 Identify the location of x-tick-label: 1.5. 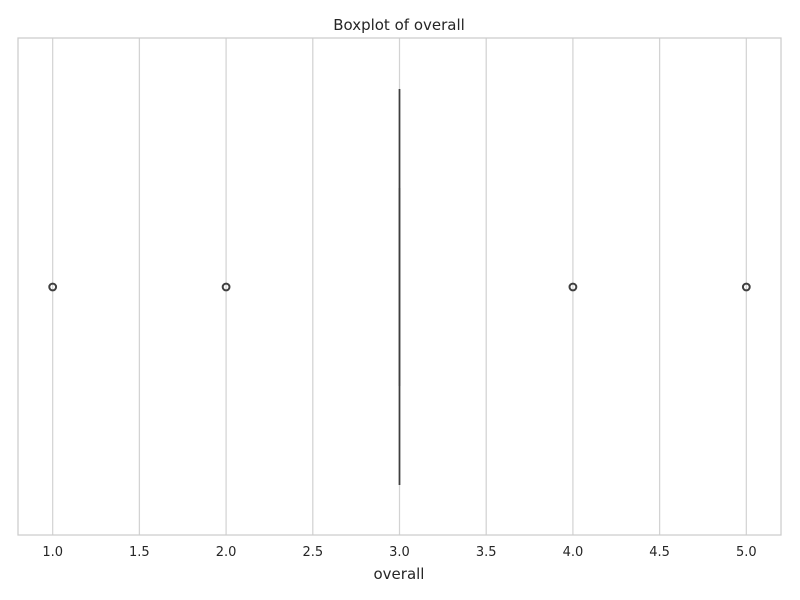
(139, 552).